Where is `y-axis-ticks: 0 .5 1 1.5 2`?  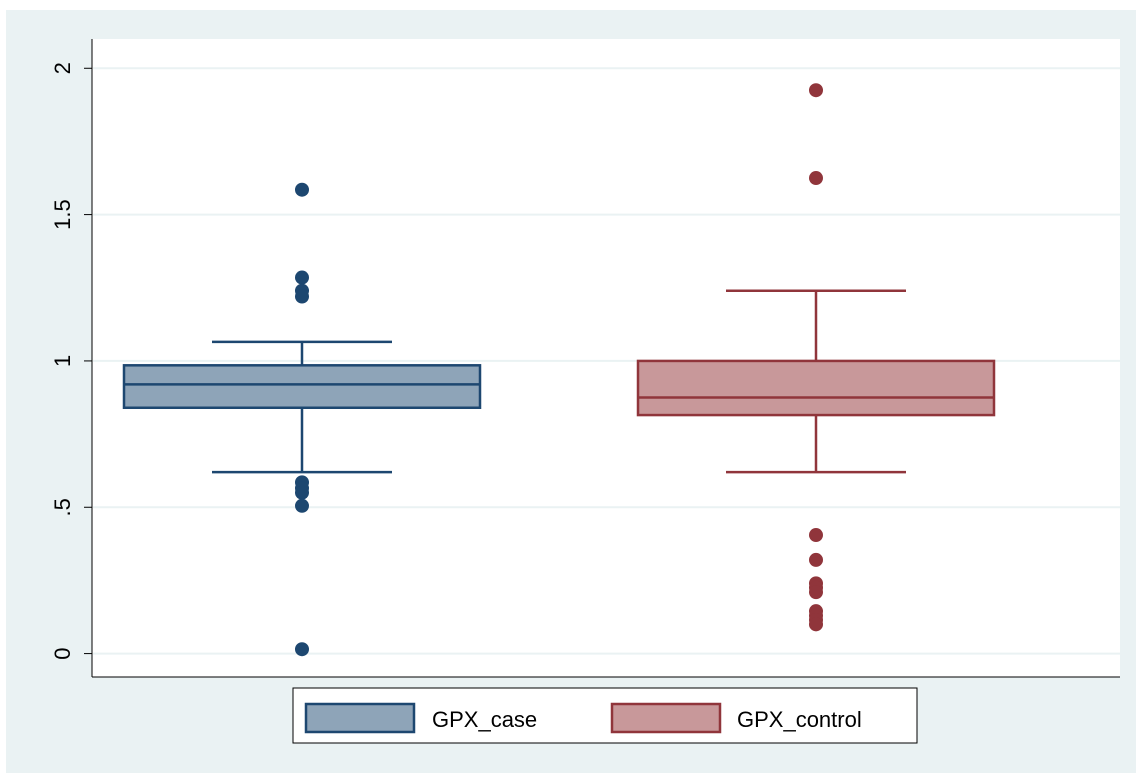 y-axis-ticks: 0 .5 1 1.5 2 is located at coordinates (71, 361).